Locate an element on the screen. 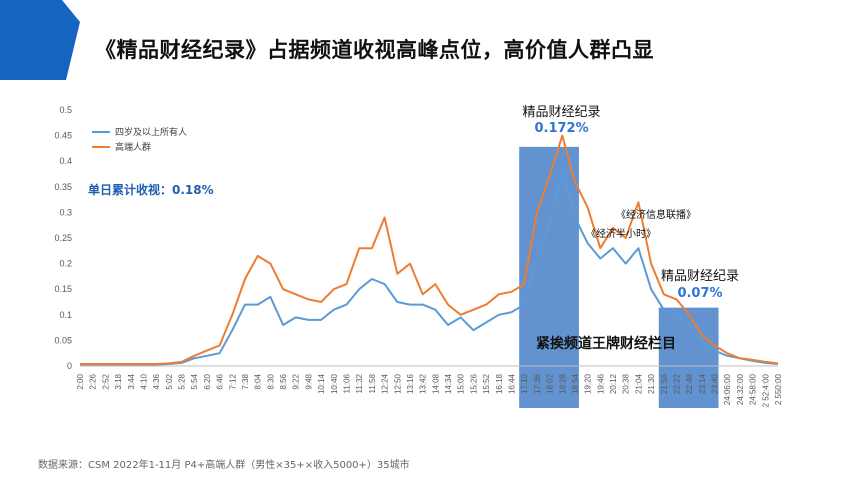  bottom-annotation: 紧挨频道王牌财经栏目 is located at coordinates (606, 343).